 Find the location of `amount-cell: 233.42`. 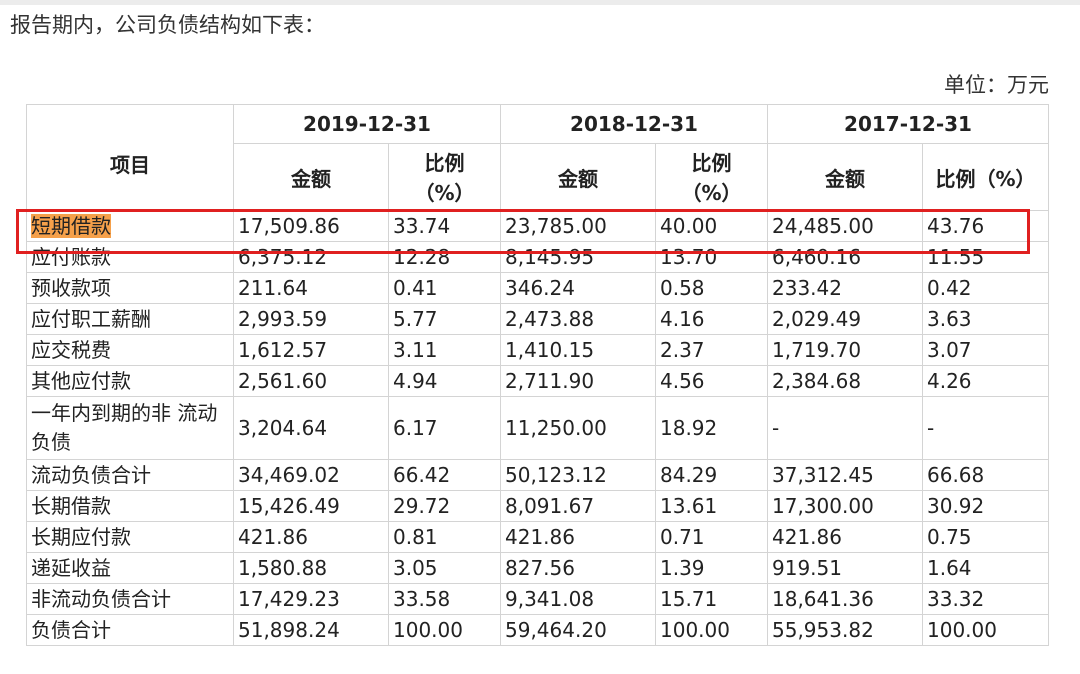

amount-cell: 233.42 is located at coordinates (845, 288).